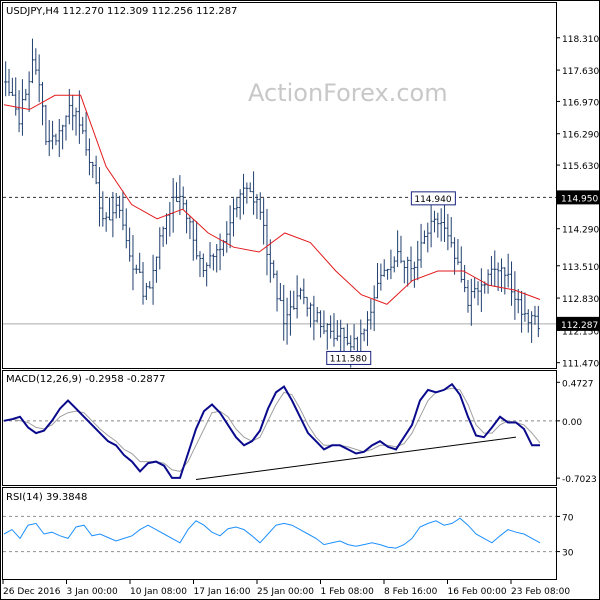 The image size is (600, 600). I want to click on price-tick-label: 117.630, so click(580, 72).